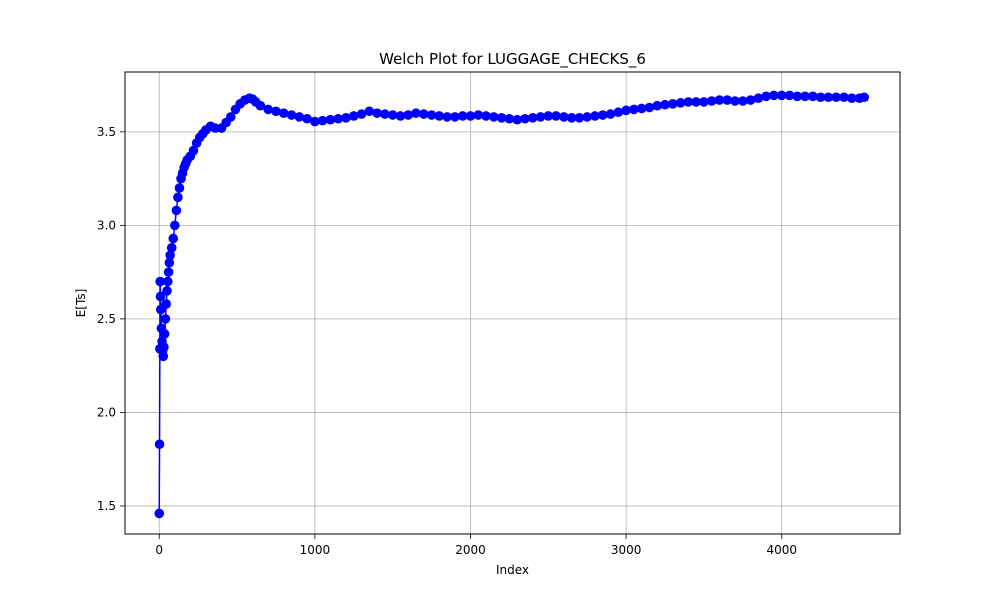  Describe the element at coordinates (781, 550) in the screenshot. I see `x-tick-label: 4000` at that location.